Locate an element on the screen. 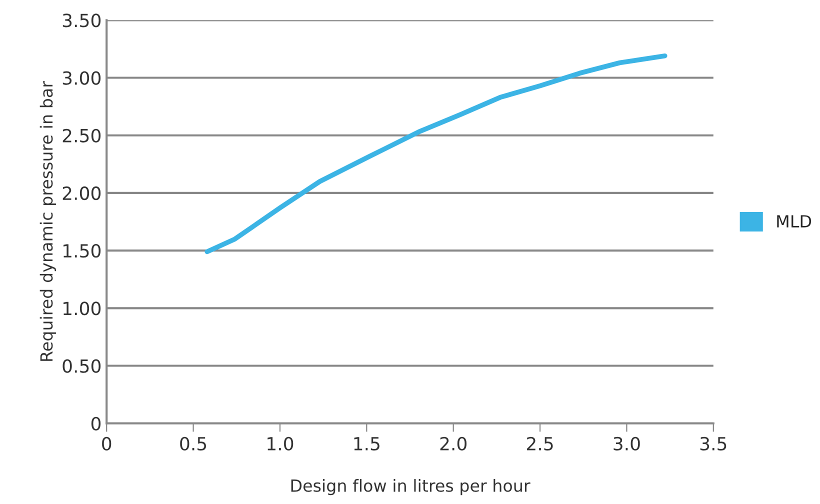  x-tick-label: 1.5 is located at coordinates (367, 444).